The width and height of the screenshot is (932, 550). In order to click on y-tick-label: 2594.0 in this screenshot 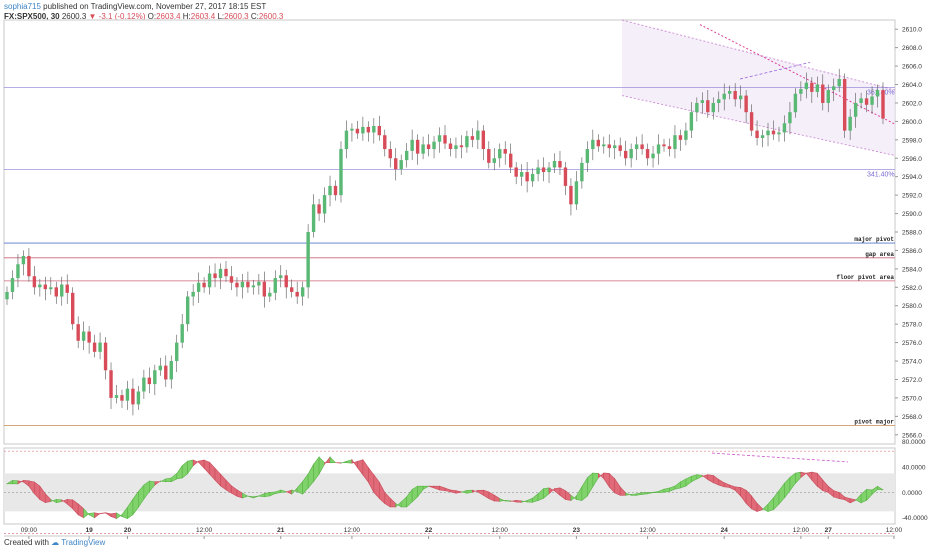, I will do `click(912, 177)`.